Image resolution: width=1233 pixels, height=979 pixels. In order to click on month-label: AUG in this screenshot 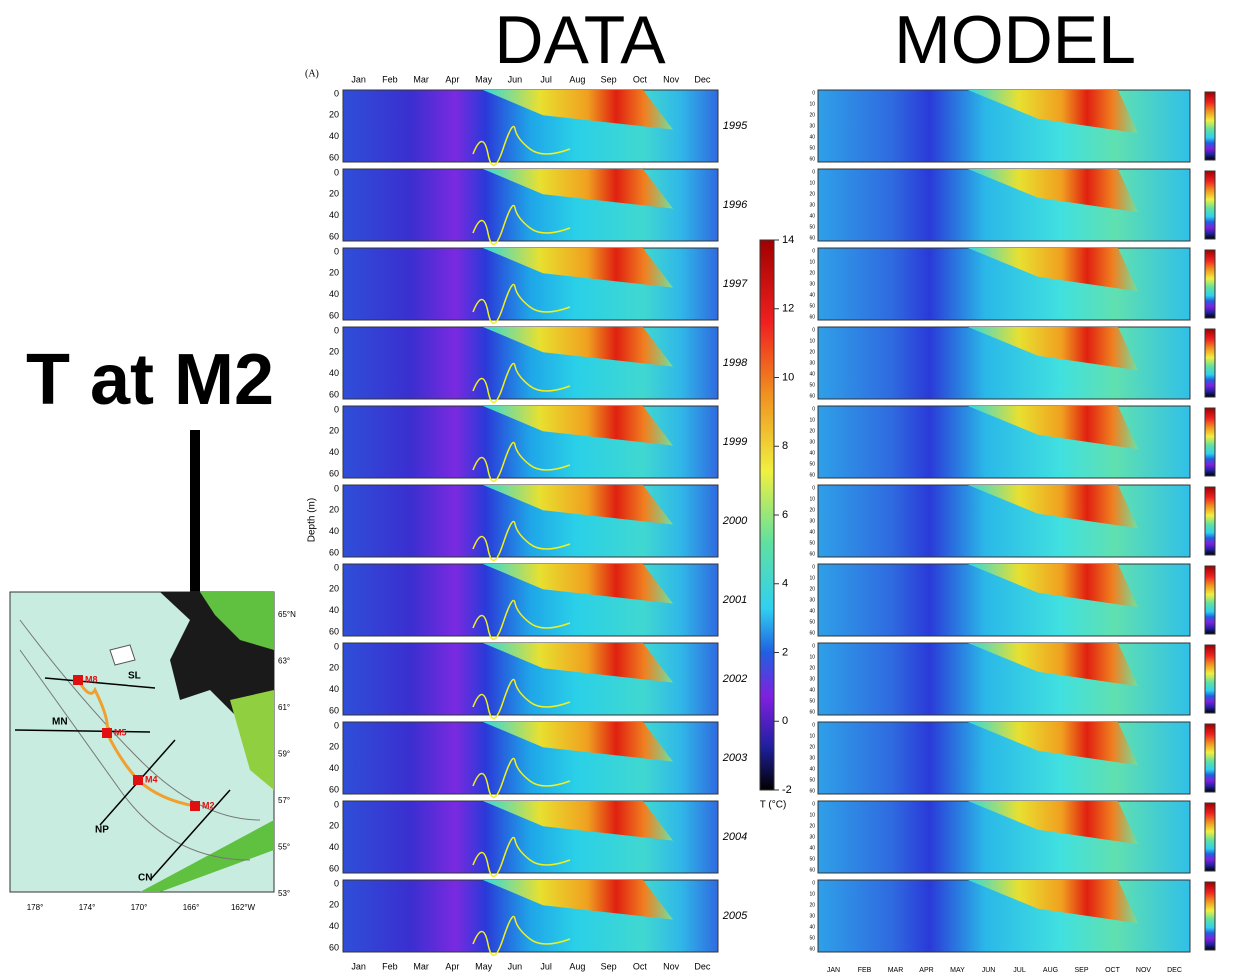, I will do `click(1050, 970)`.